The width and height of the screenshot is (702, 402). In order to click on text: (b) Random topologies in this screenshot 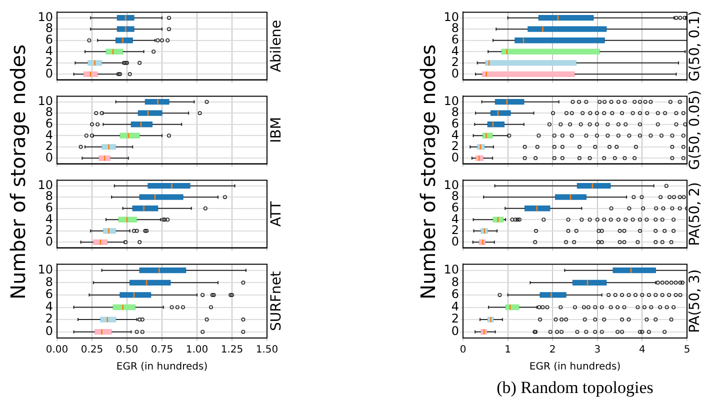, I will do `click(575, 388)`.